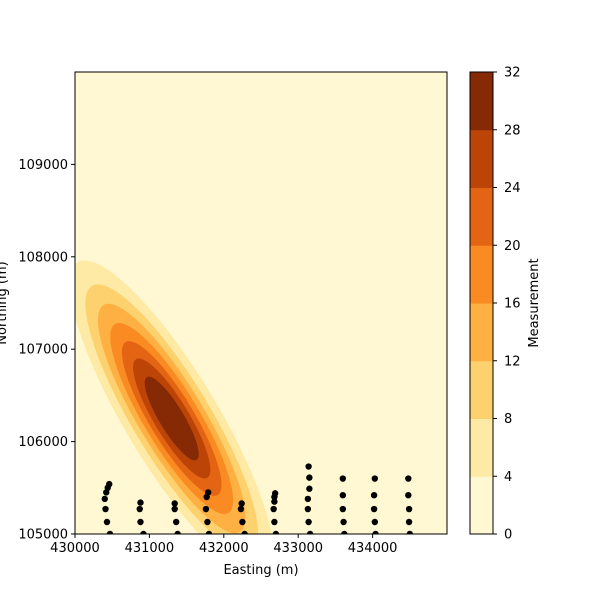 The height and width of the screenshot is (600, 600). What do you see at coordinates (534, 302) in the screenshot?
I see `colorbar-label: Measurement` at bounding box center [534, 302].